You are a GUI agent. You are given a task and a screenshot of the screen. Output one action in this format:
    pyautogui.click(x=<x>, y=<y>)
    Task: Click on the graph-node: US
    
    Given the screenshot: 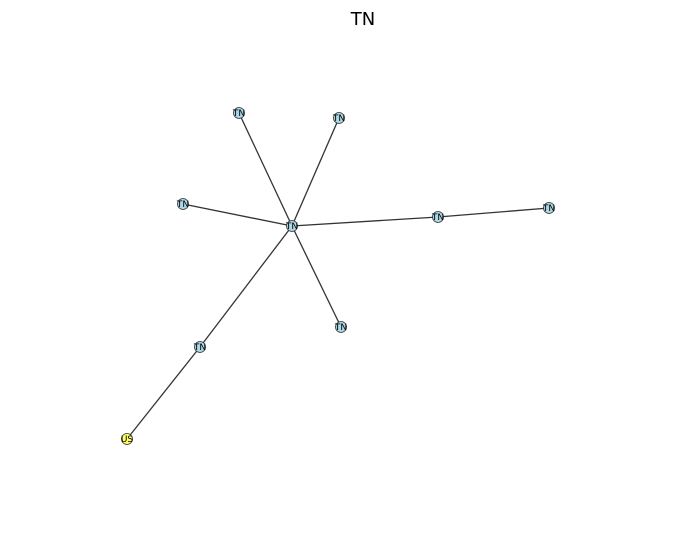 What is the action you would take?
    pyautogui.click(x=127, y=439)
    